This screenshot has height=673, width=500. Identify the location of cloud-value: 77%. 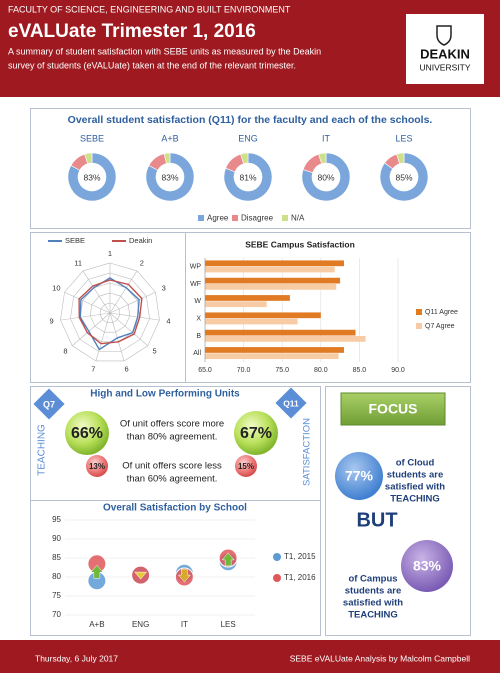
(359, 476).